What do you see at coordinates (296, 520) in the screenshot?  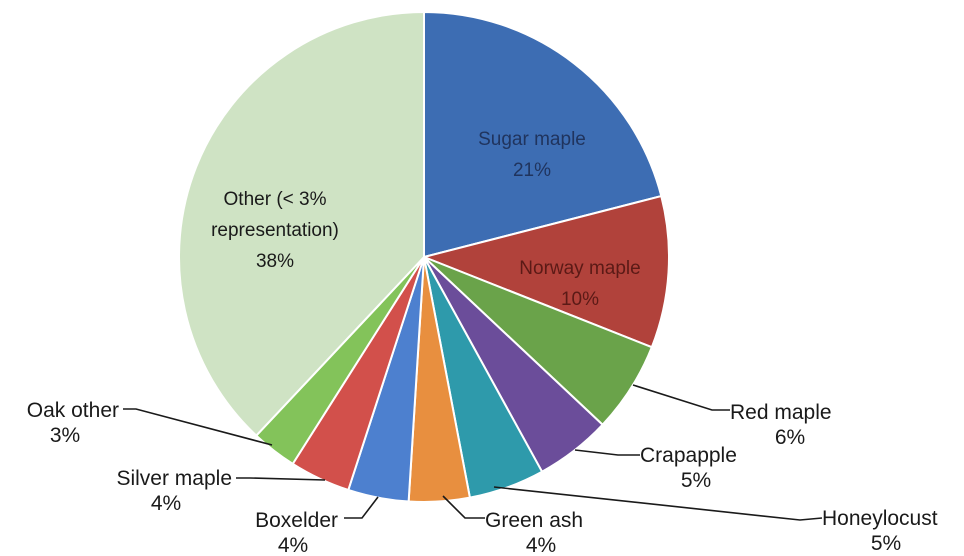 I see `slice-label-boxelder: Boxelder` at bounding box center [296, 520].